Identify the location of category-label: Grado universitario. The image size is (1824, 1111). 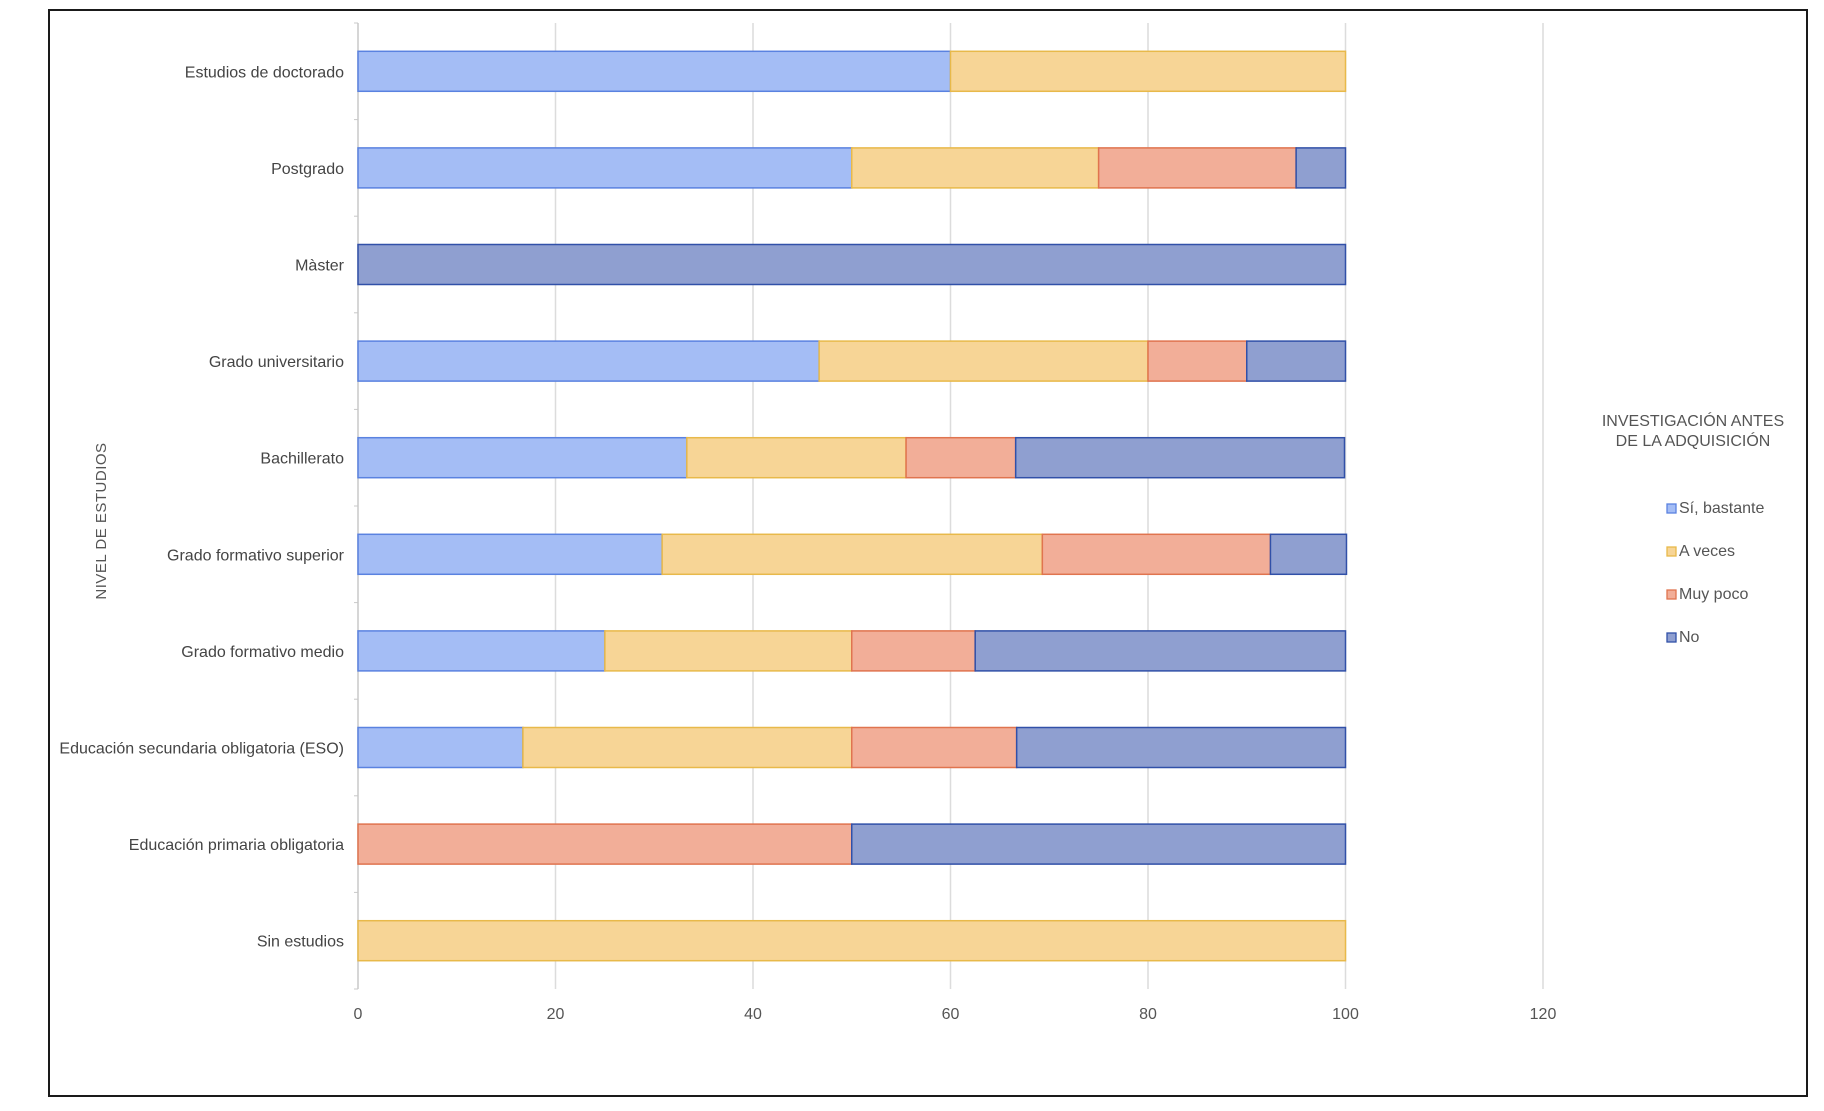
(276, 362).